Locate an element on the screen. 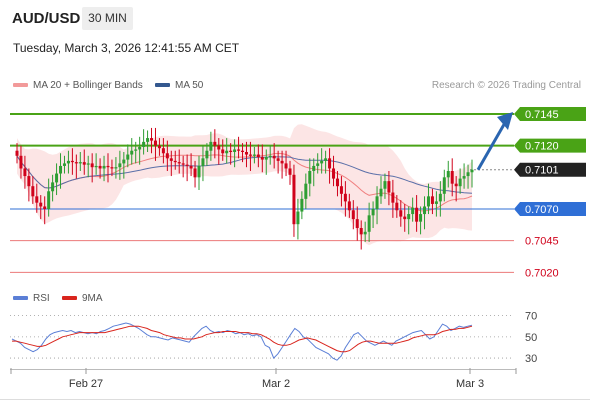 The image size is (590, 400). symbol-title: AUD/USD is located at coordinates (46, 18).